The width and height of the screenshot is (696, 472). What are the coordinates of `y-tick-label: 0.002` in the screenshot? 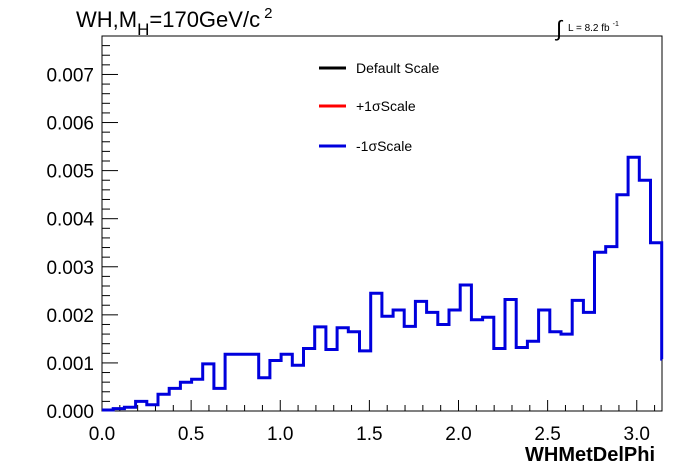 It's located at (70, 316).